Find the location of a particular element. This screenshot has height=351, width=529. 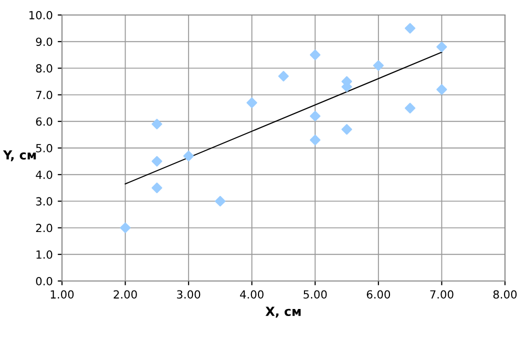

y-tick-label: 5.0 is located at coordinates (44, 148).